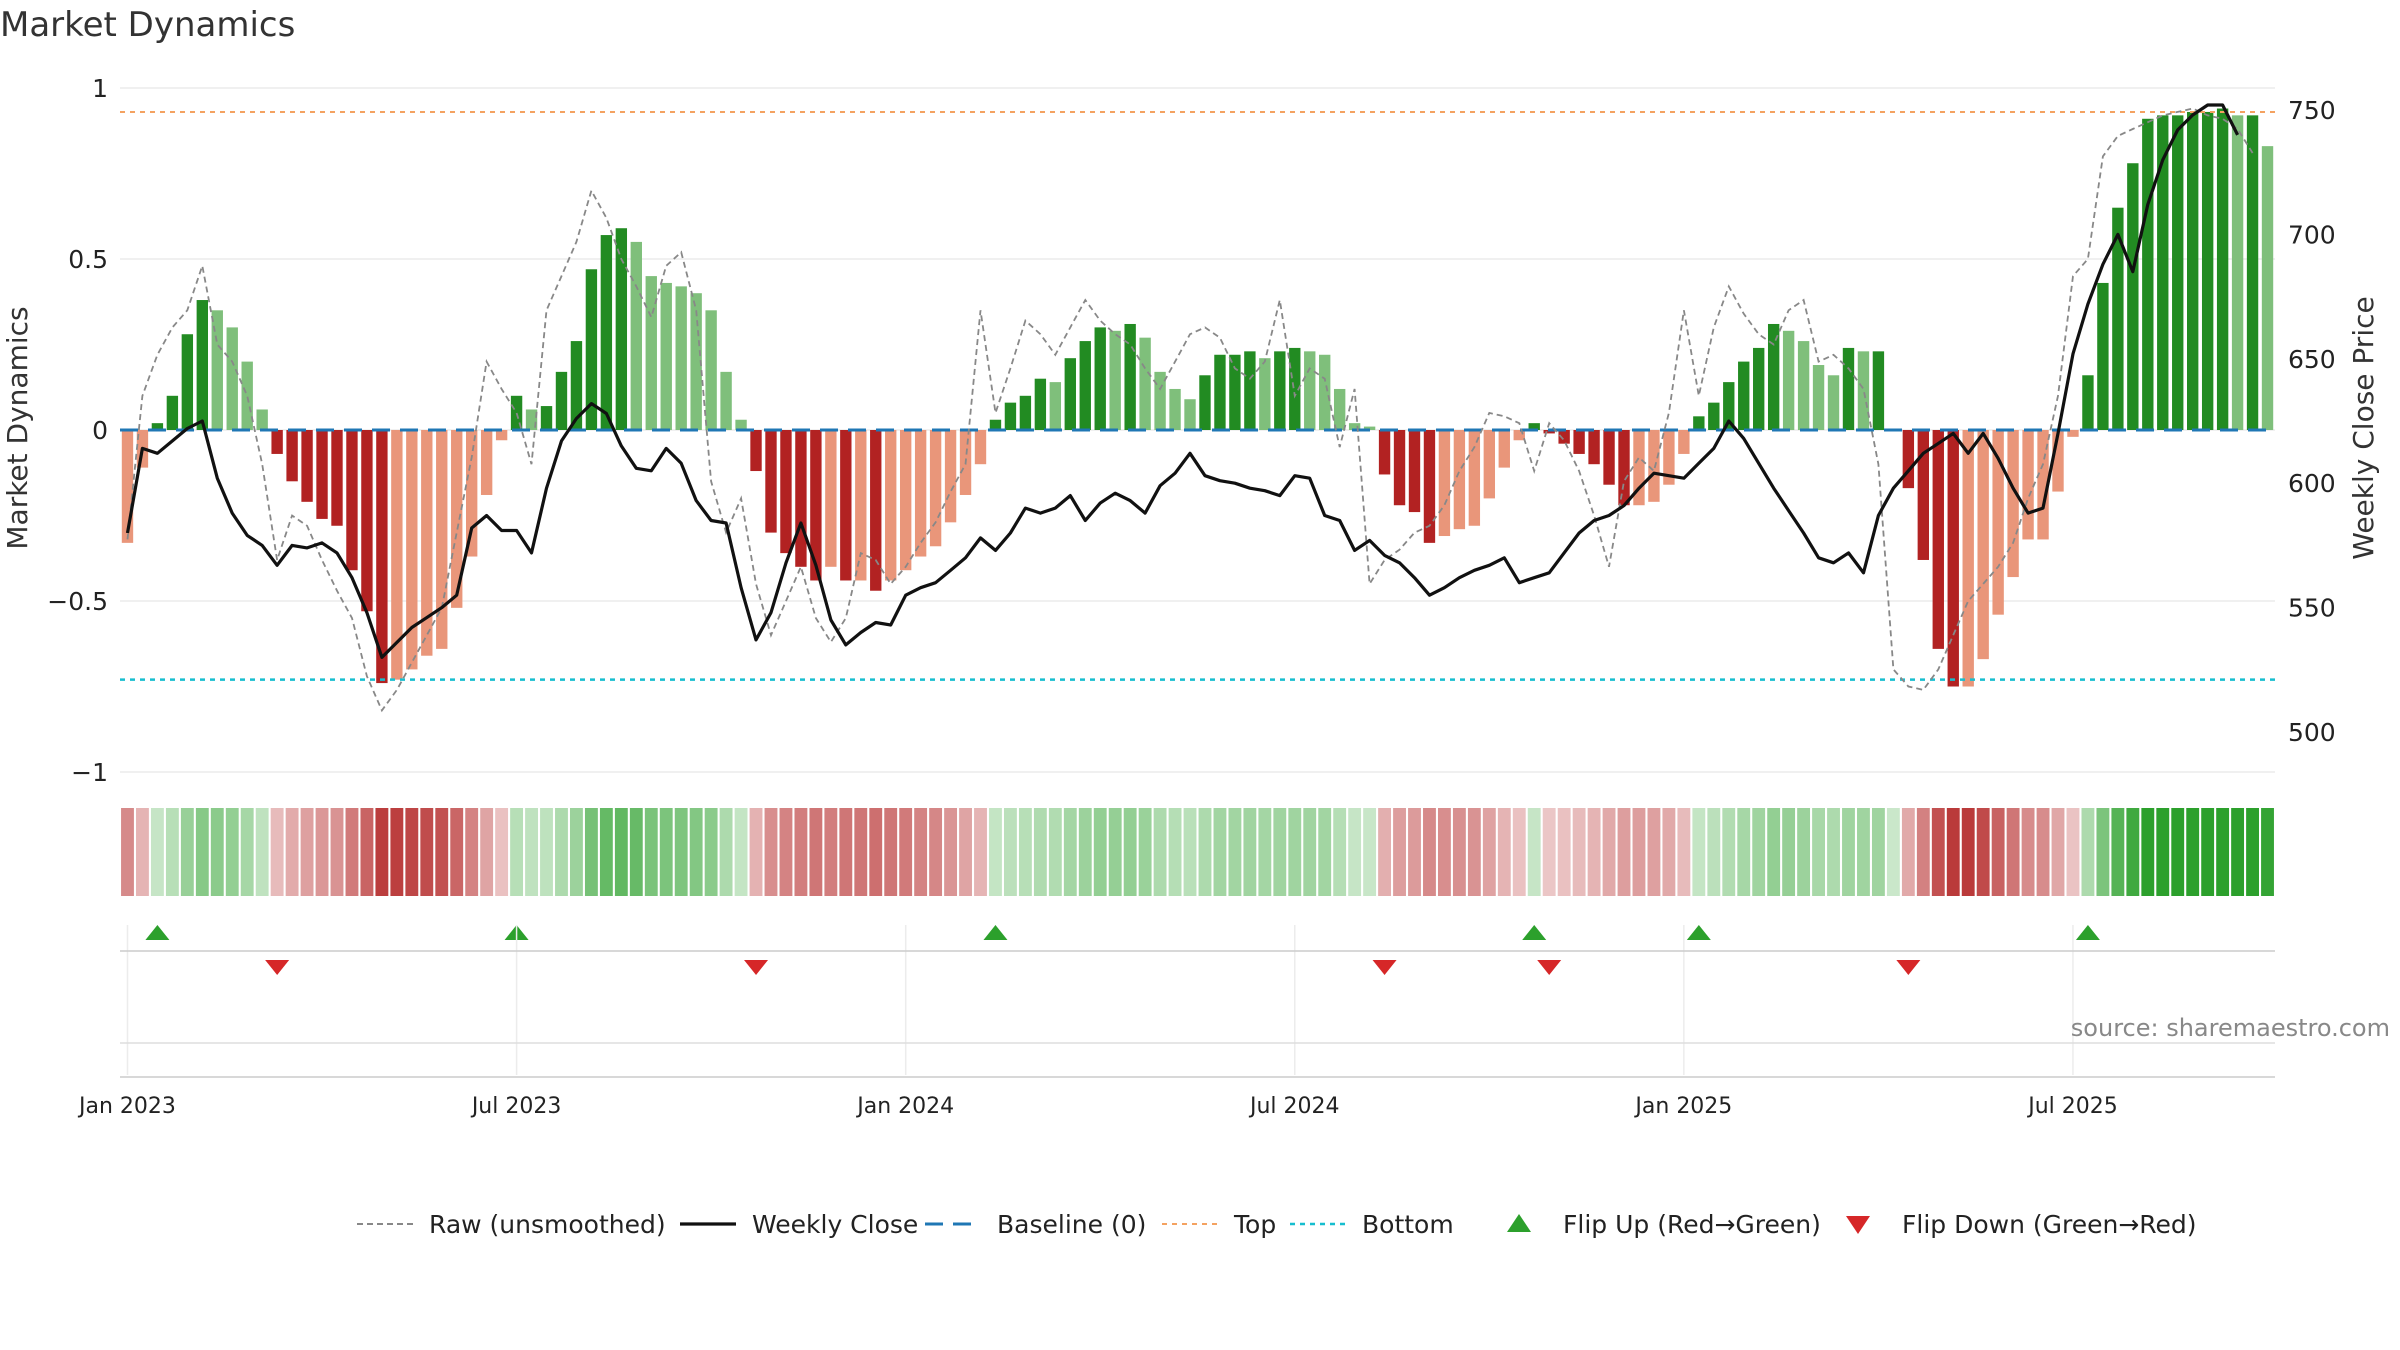 The height and width of the screenshot is (1350, 2400). Describe the element at coordinates (1549, 967) in the screenshot. I see `flip-down-marker` at that location.